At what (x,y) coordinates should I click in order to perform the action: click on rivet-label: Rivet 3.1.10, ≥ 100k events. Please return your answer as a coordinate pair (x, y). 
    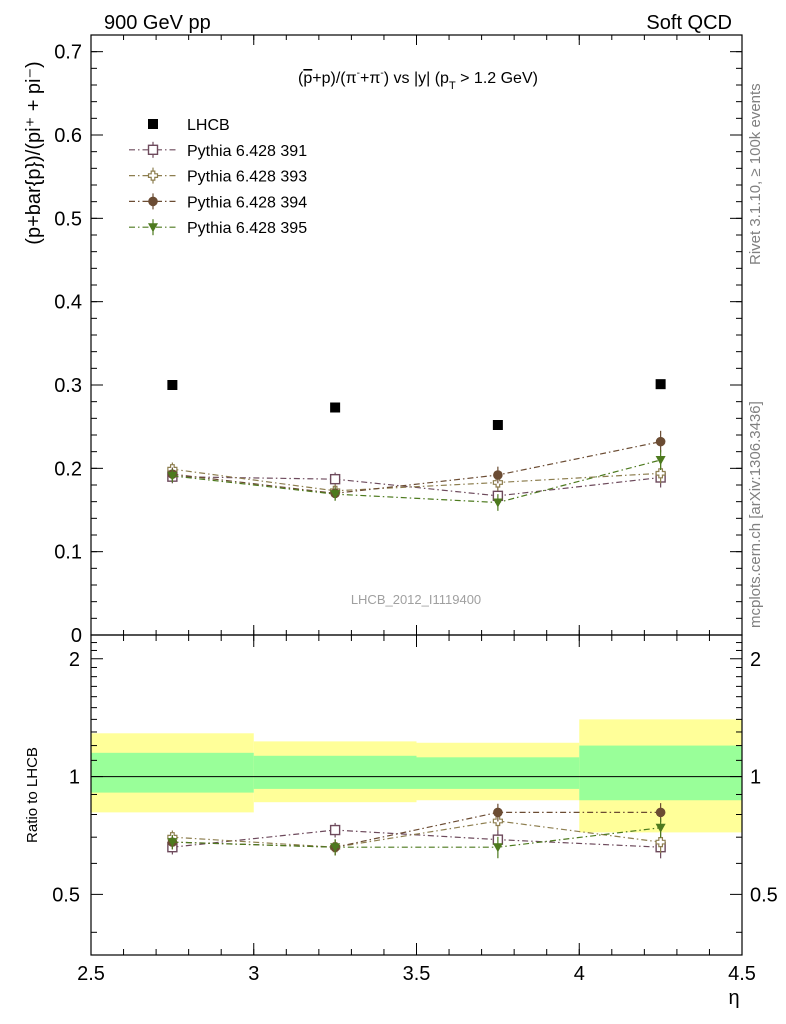
    Looking at the image, I should click on (755, 174).